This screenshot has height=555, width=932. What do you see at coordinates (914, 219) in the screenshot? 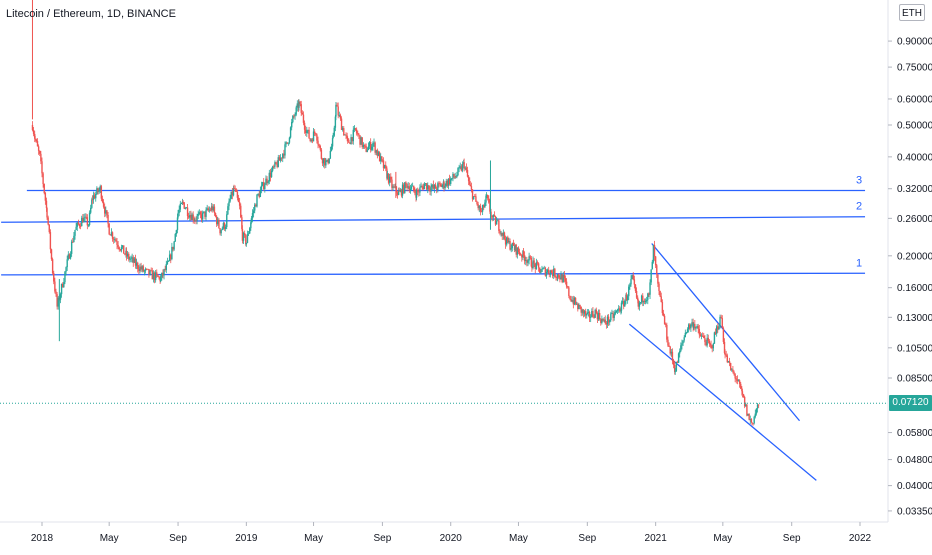
I see `y-tick-label: 0.26000` at bounding box center [914, 219].